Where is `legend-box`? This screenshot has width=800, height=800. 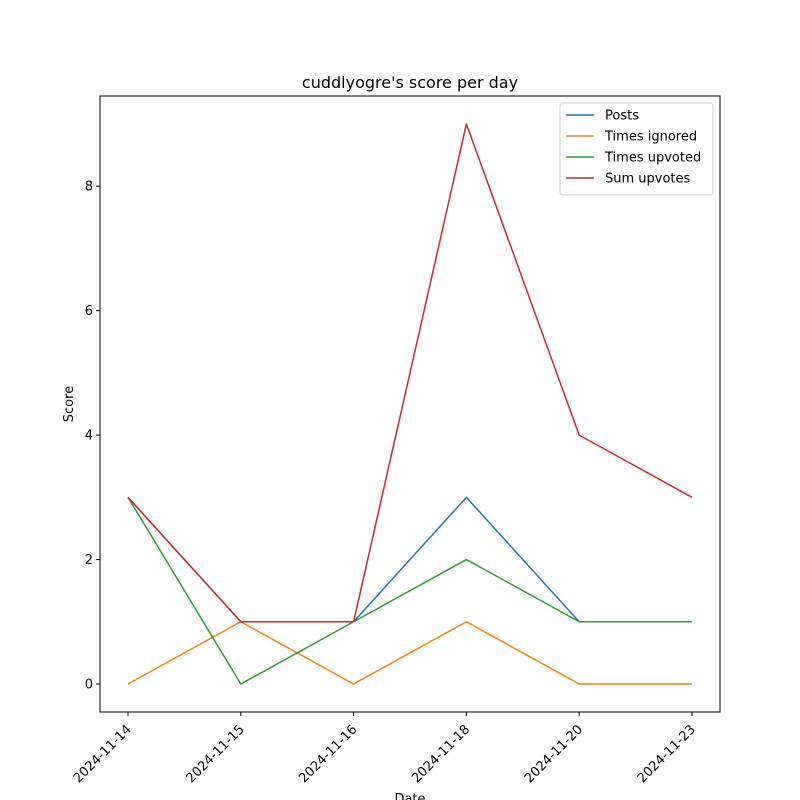
legend-box is located at coordinates (636, 149).